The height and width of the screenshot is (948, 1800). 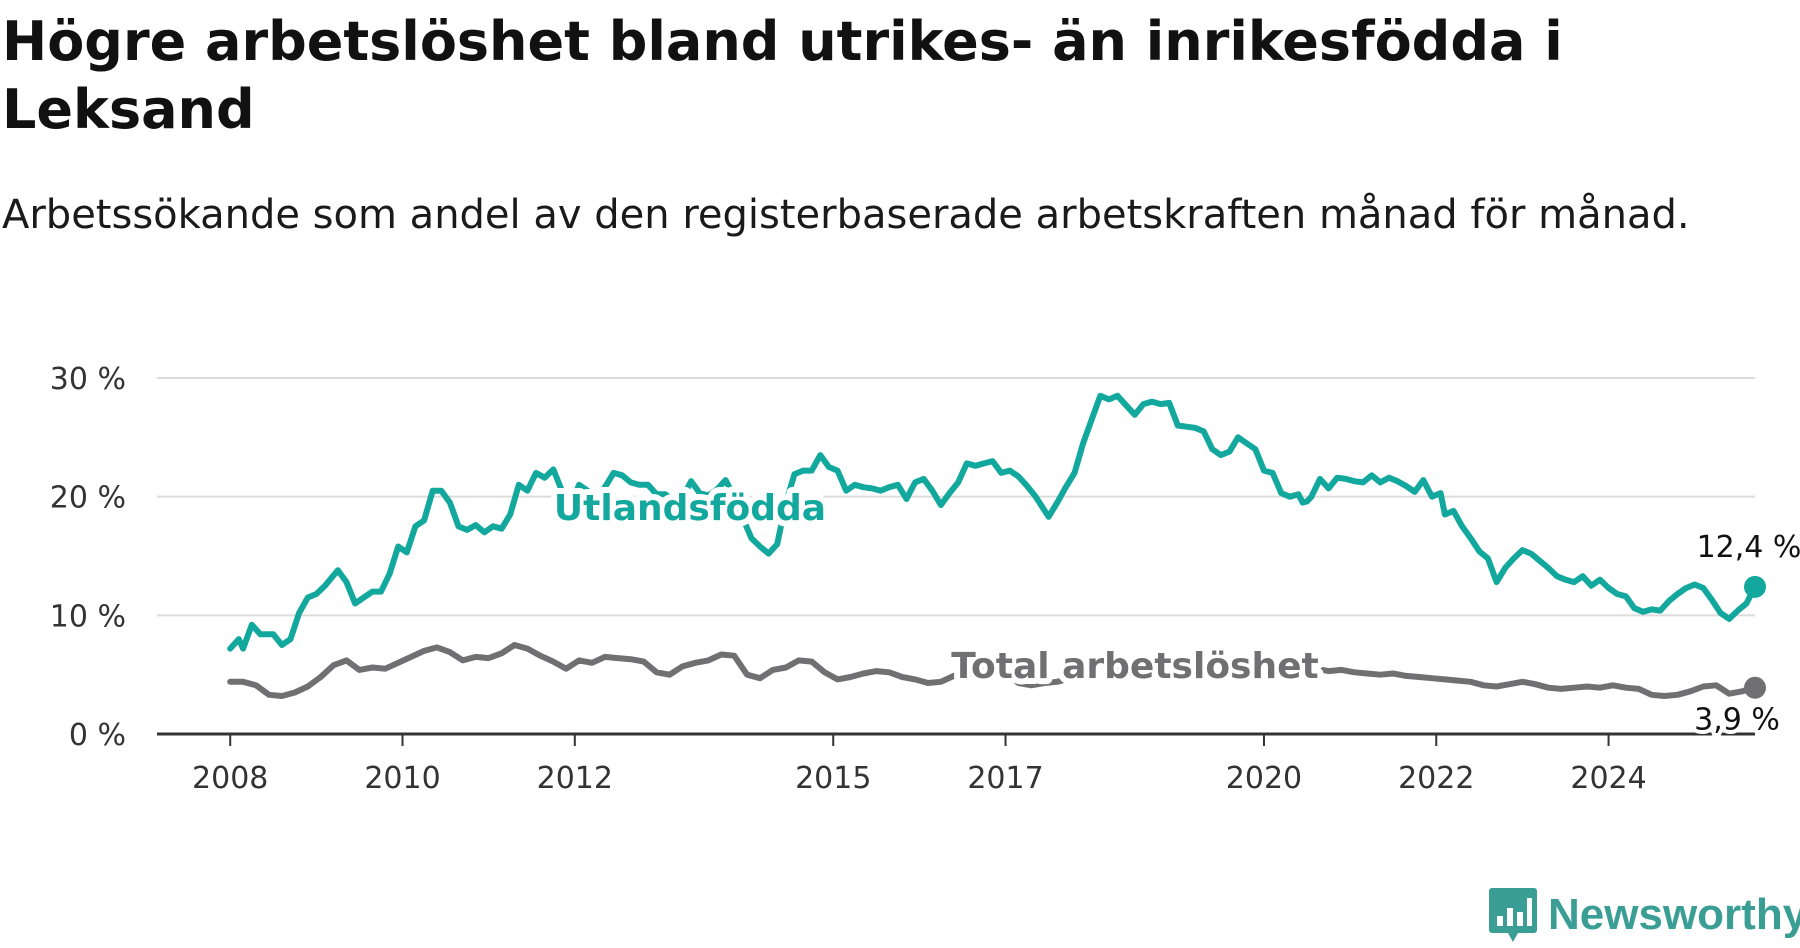 I want to click on end-value-label-0: 12,4 %, so click(x=1748, y=547).